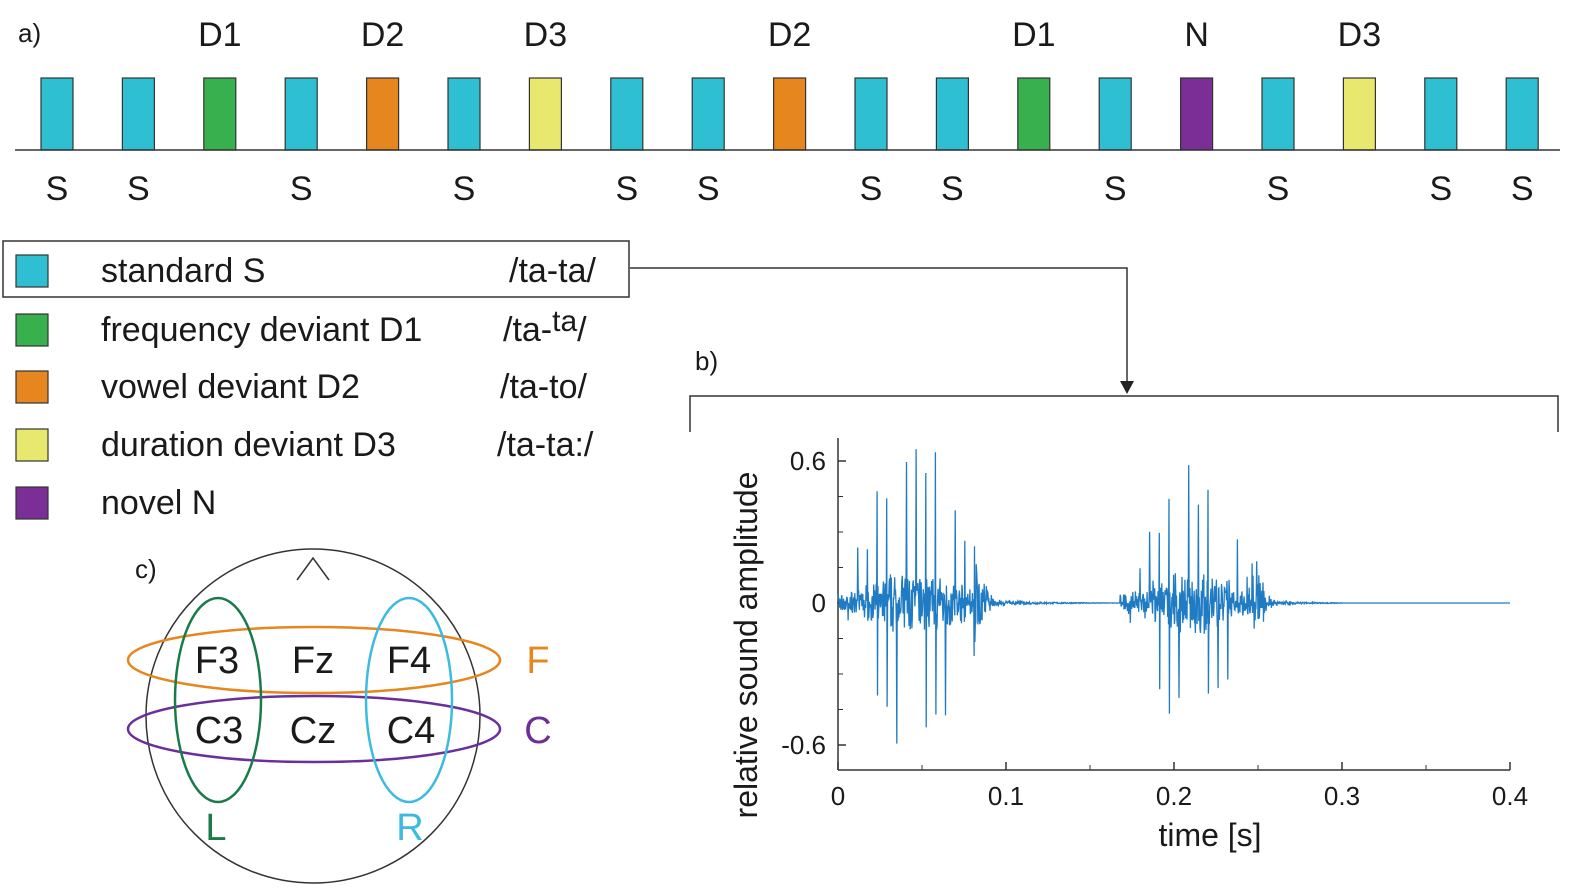 Image resolution: width=1594 pixels, height=890 pixels. What do you see at coordinates (32, 271) in the screenshot?
I see `legend-swatch-s` at bounding box center [32, 271].